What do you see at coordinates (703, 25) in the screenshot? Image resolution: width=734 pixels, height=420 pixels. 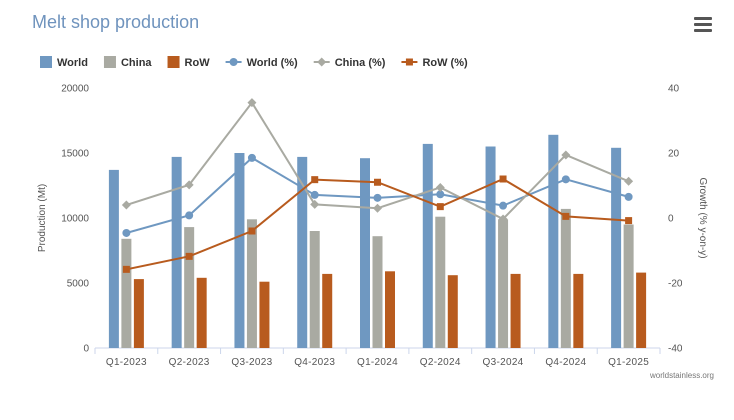 I see `hamburger-menu-icon` at bounding box center [703, 25].